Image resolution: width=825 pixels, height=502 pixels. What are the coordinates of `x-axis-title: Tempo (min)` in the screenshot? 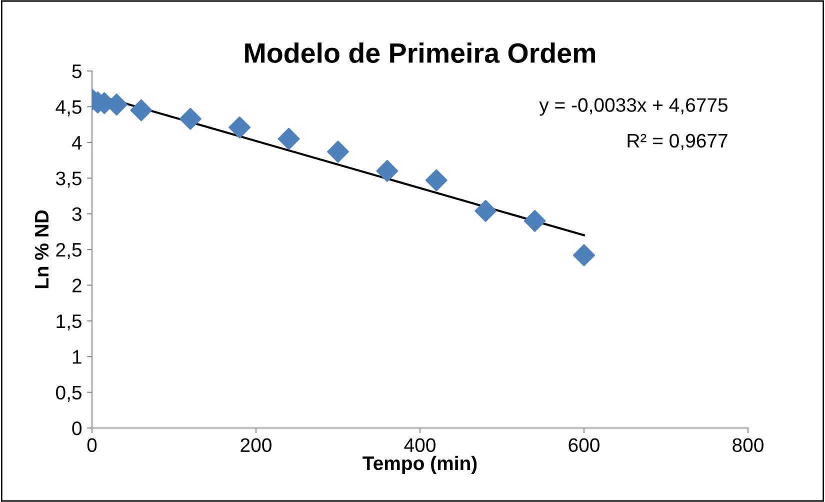 It's located at (419, 465).